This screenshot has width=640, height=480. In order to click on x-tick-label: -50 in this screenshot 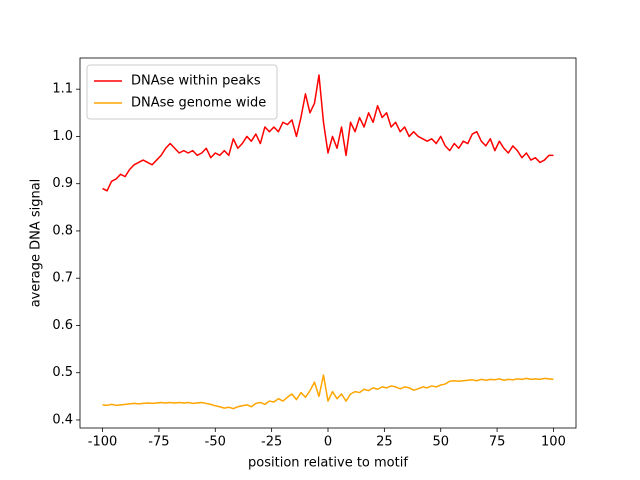, I will do `click(215, 442)`.